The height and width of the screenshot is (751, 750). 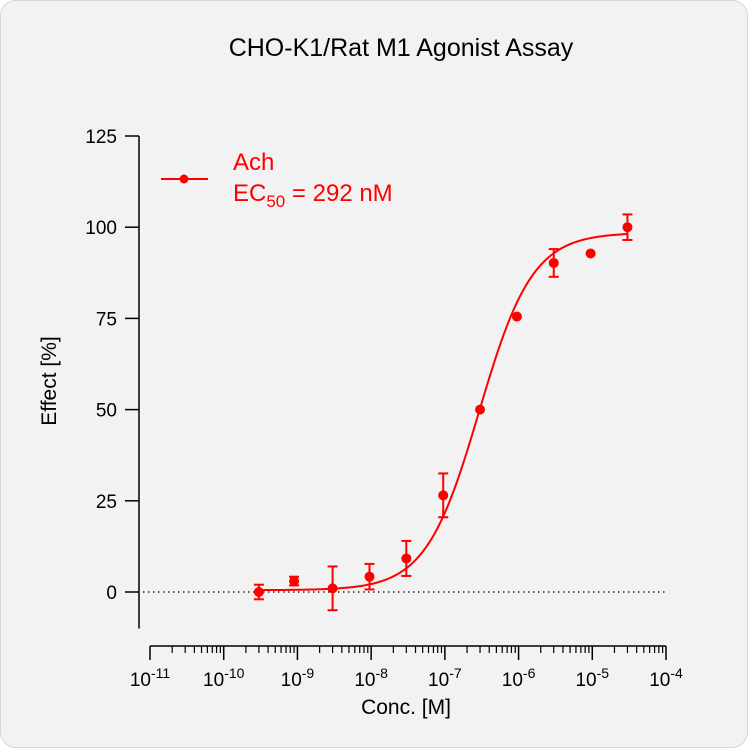 I want to click on x-tick-label: 10⁻⁶, so click(x=519, y=678).